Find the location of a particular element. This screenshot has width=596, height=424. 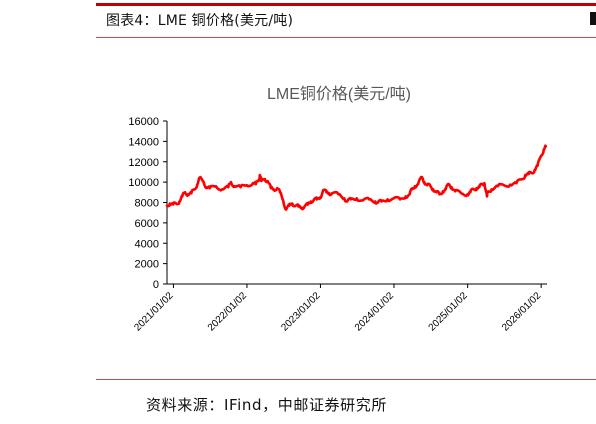

top-accent-rule is located at coordinates (346, 4).